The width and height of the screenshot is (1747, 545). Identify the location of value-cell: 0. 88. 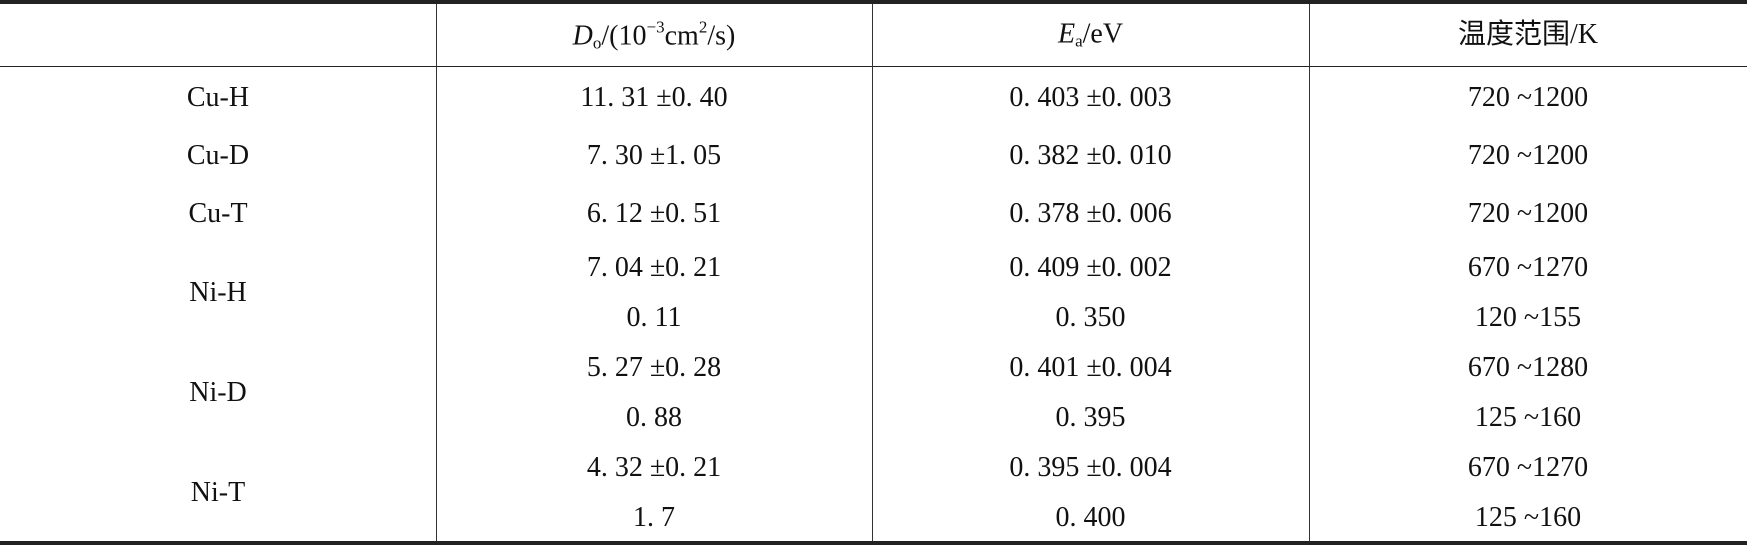
(654, 417).